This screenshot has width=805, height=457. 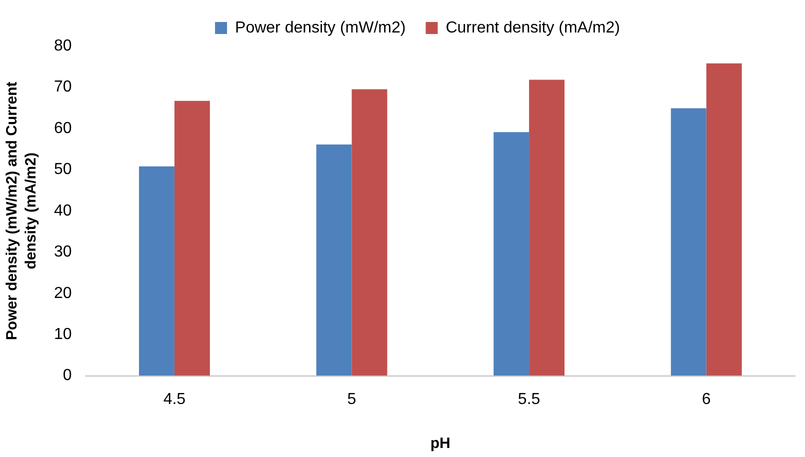 I want to click on legend-label: Current density (mA/m2), so click(x=533, y=27).